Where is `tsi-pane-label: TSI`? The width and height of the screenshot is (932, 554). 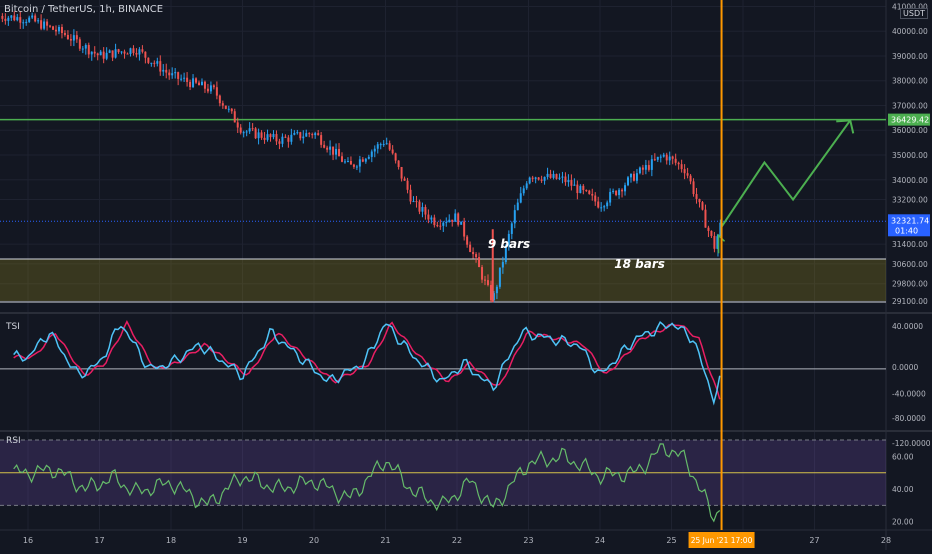 tsi-pane-label: TSI is located at coordinates (13, 327).